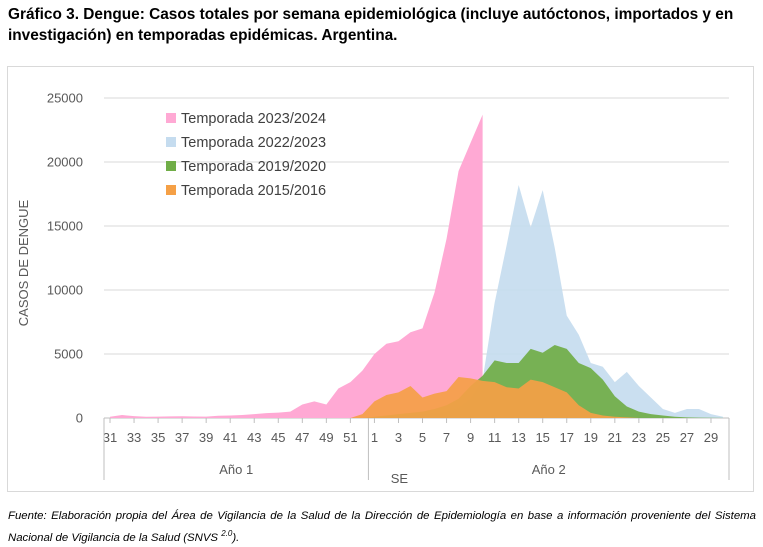 This screenshot has height=547, width=763. Describe the element at coordinates (253, 167) in the screenshot. I see `legend-label: Temporada 2019/2020` at that location.